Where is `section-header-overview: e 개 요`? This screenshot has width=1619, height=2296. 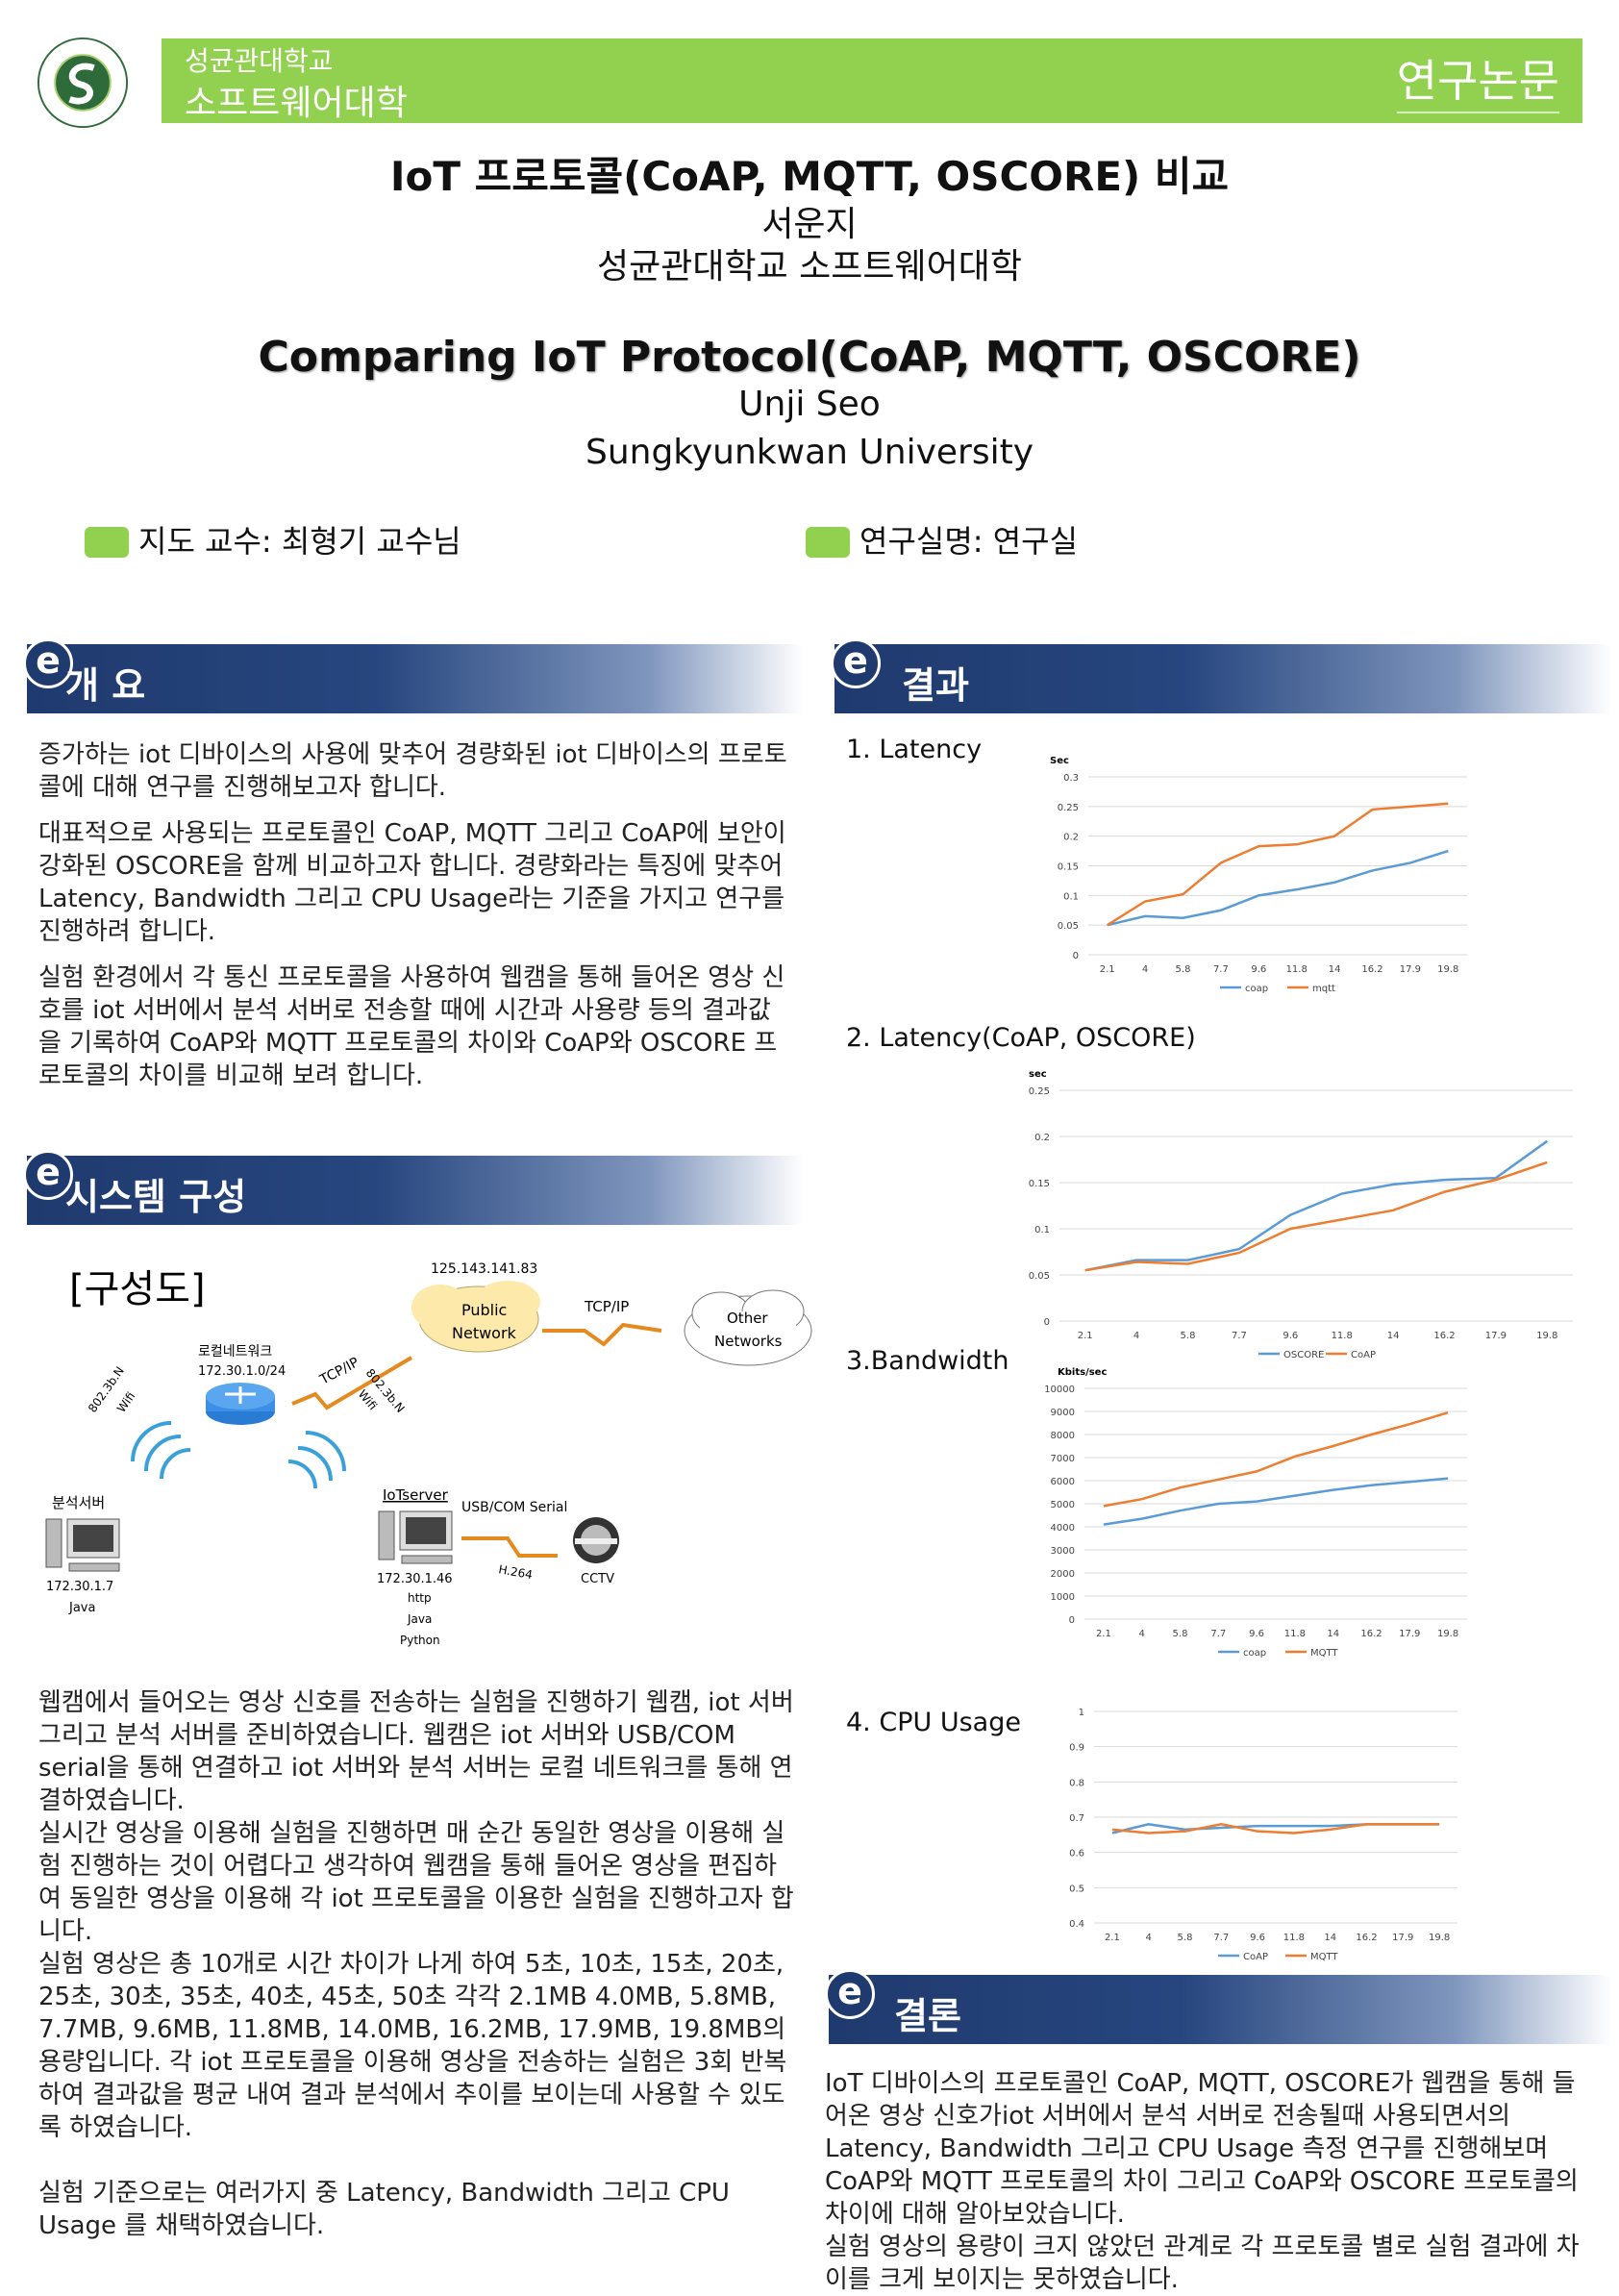 section-header-overview: e 개 요 is located at coordinates (413, 675).